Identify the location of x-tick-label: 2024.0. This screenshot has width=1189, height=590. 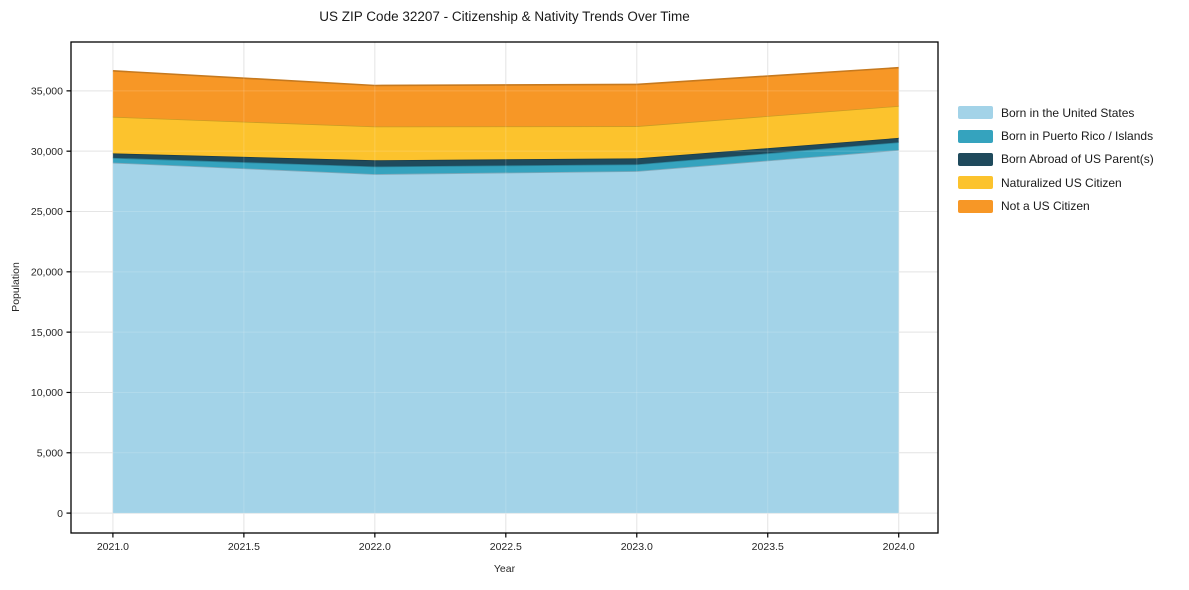
(899, 547).